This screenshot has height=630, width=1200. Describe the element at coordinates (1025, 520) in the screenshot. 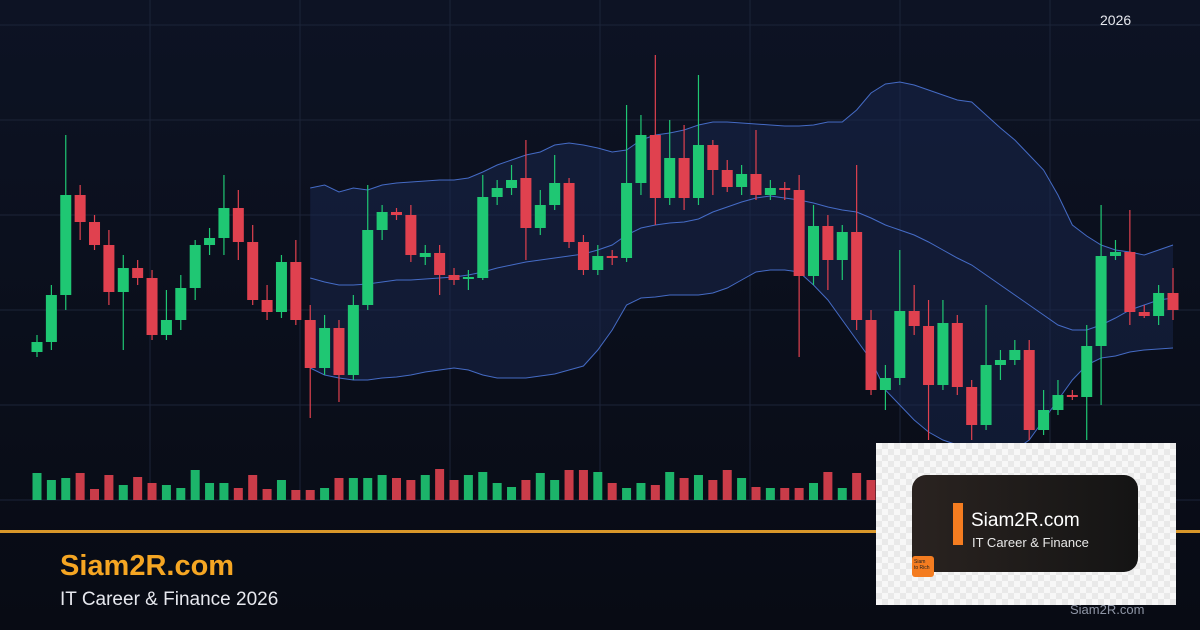

I see `logo-name: Siam2R.com` at that location.